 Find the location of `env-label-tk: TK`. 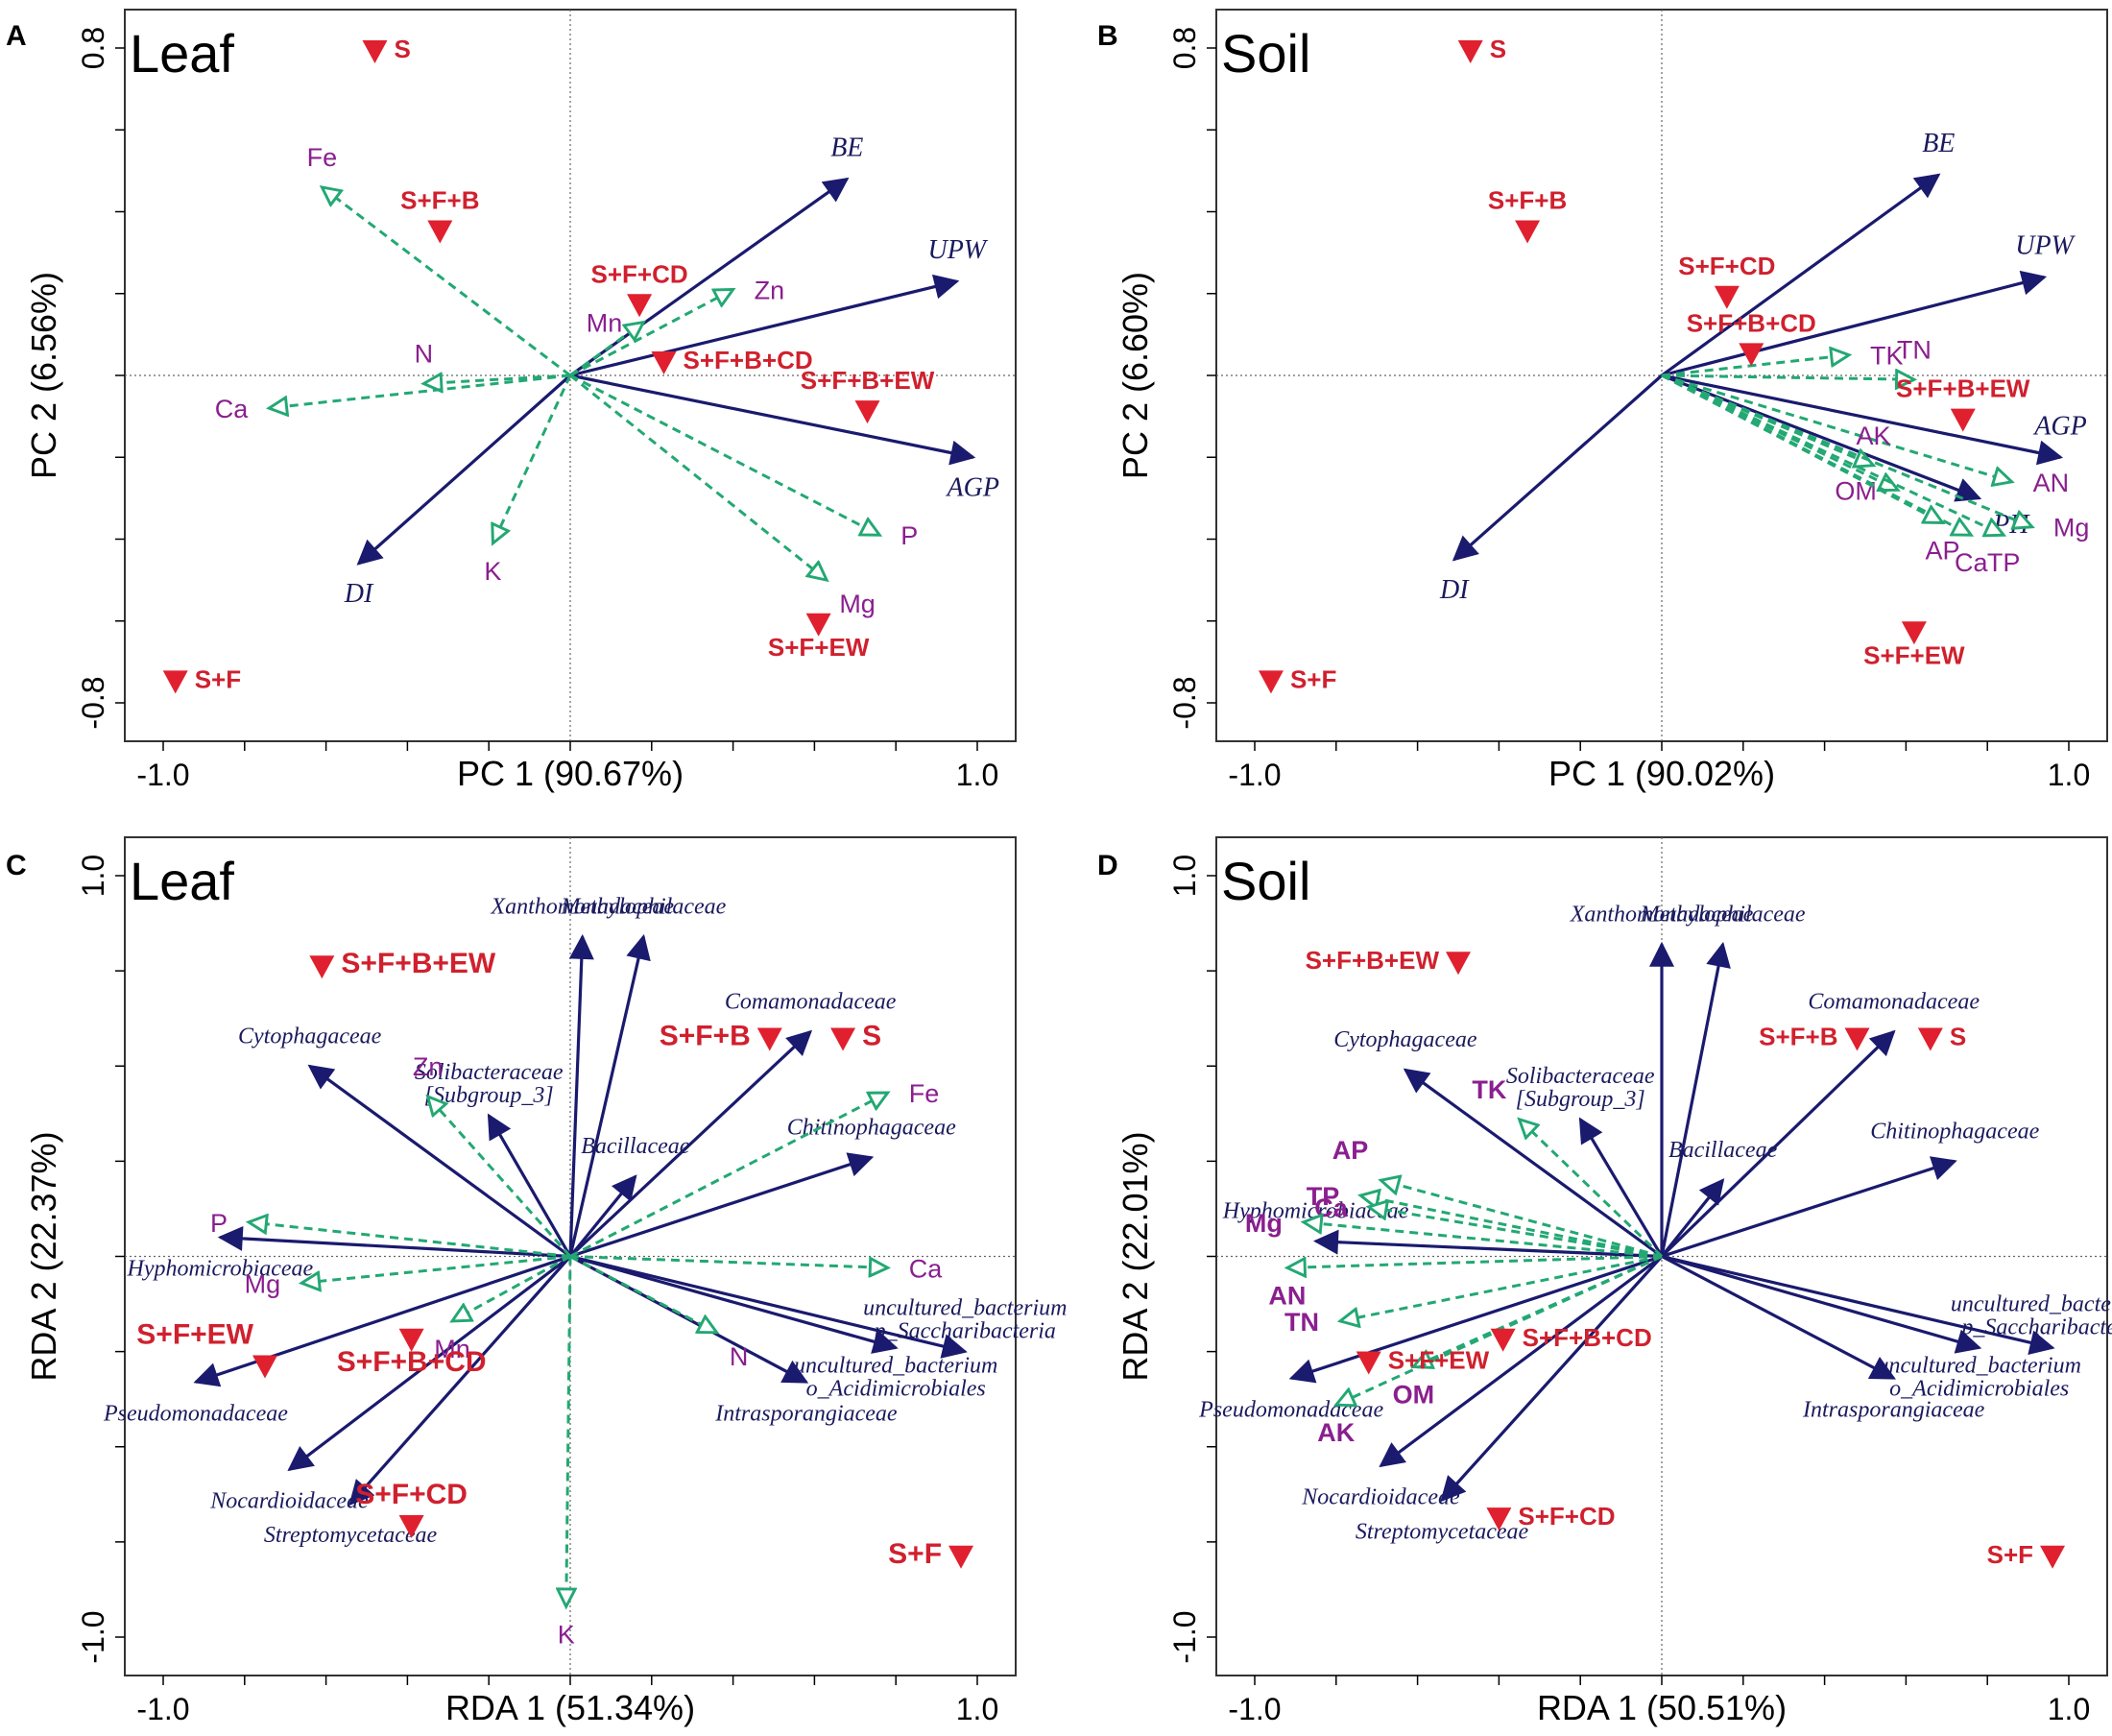

env-label-tk: TK is located at coordinates (1887, 356).